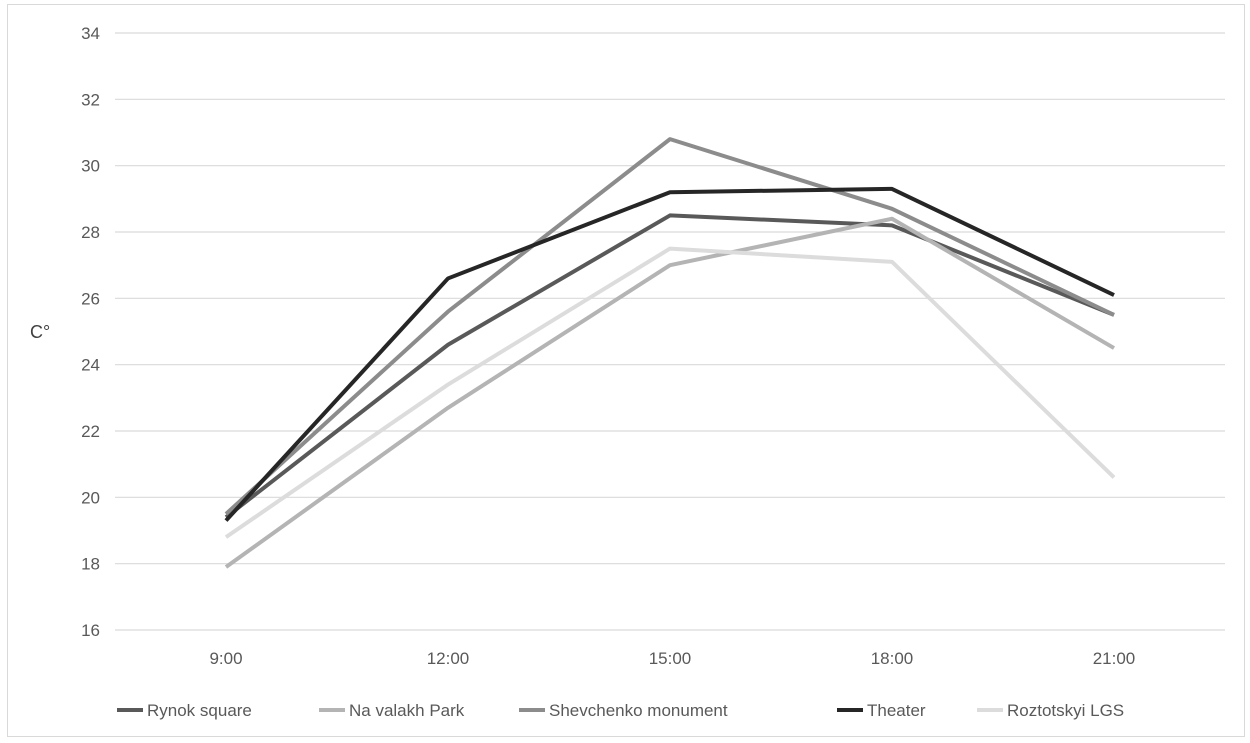 This screenshot has width=1250, height=743. Describe the element at coordinates (1114, 658) in the screenshot. I see `x-tick-label: 21:00` at that location.